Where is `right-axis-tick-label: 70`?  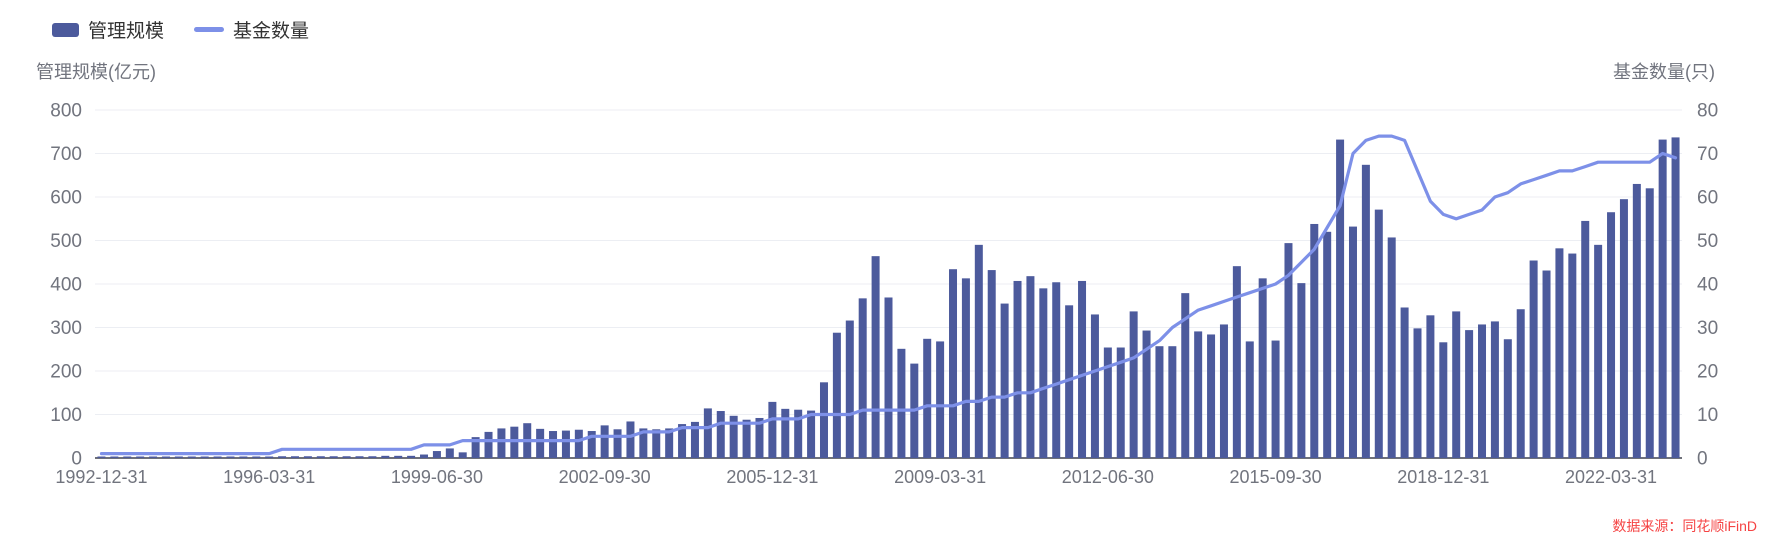
right-axis-tick-label: 70 is located at coordinates (1707, 154).